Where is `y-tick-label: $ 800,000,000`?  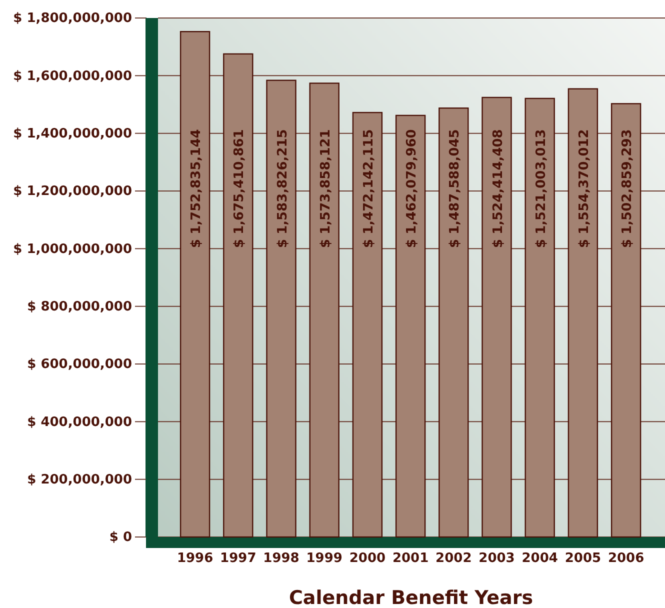 y-tick-label: $ 800,000,000 is located at coordinates (79, 306).